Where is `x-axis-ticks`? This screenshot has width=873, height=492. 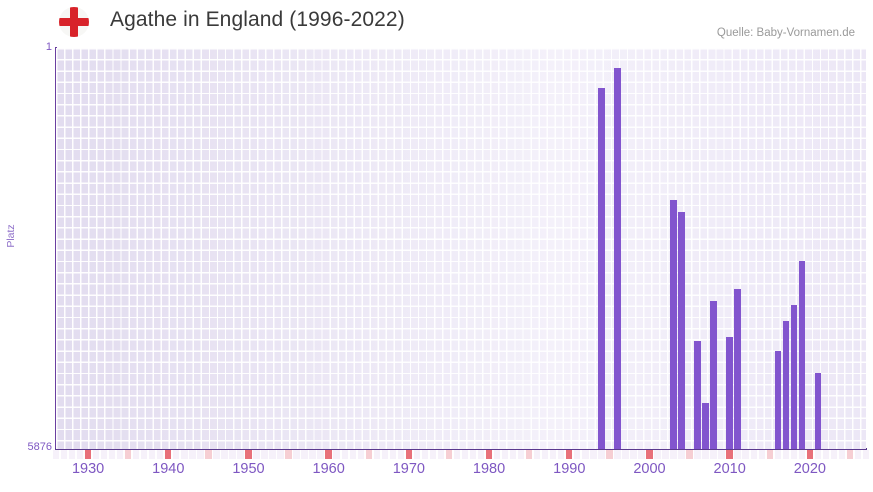
x-axis-ticks is located at coordinates (461, 454).